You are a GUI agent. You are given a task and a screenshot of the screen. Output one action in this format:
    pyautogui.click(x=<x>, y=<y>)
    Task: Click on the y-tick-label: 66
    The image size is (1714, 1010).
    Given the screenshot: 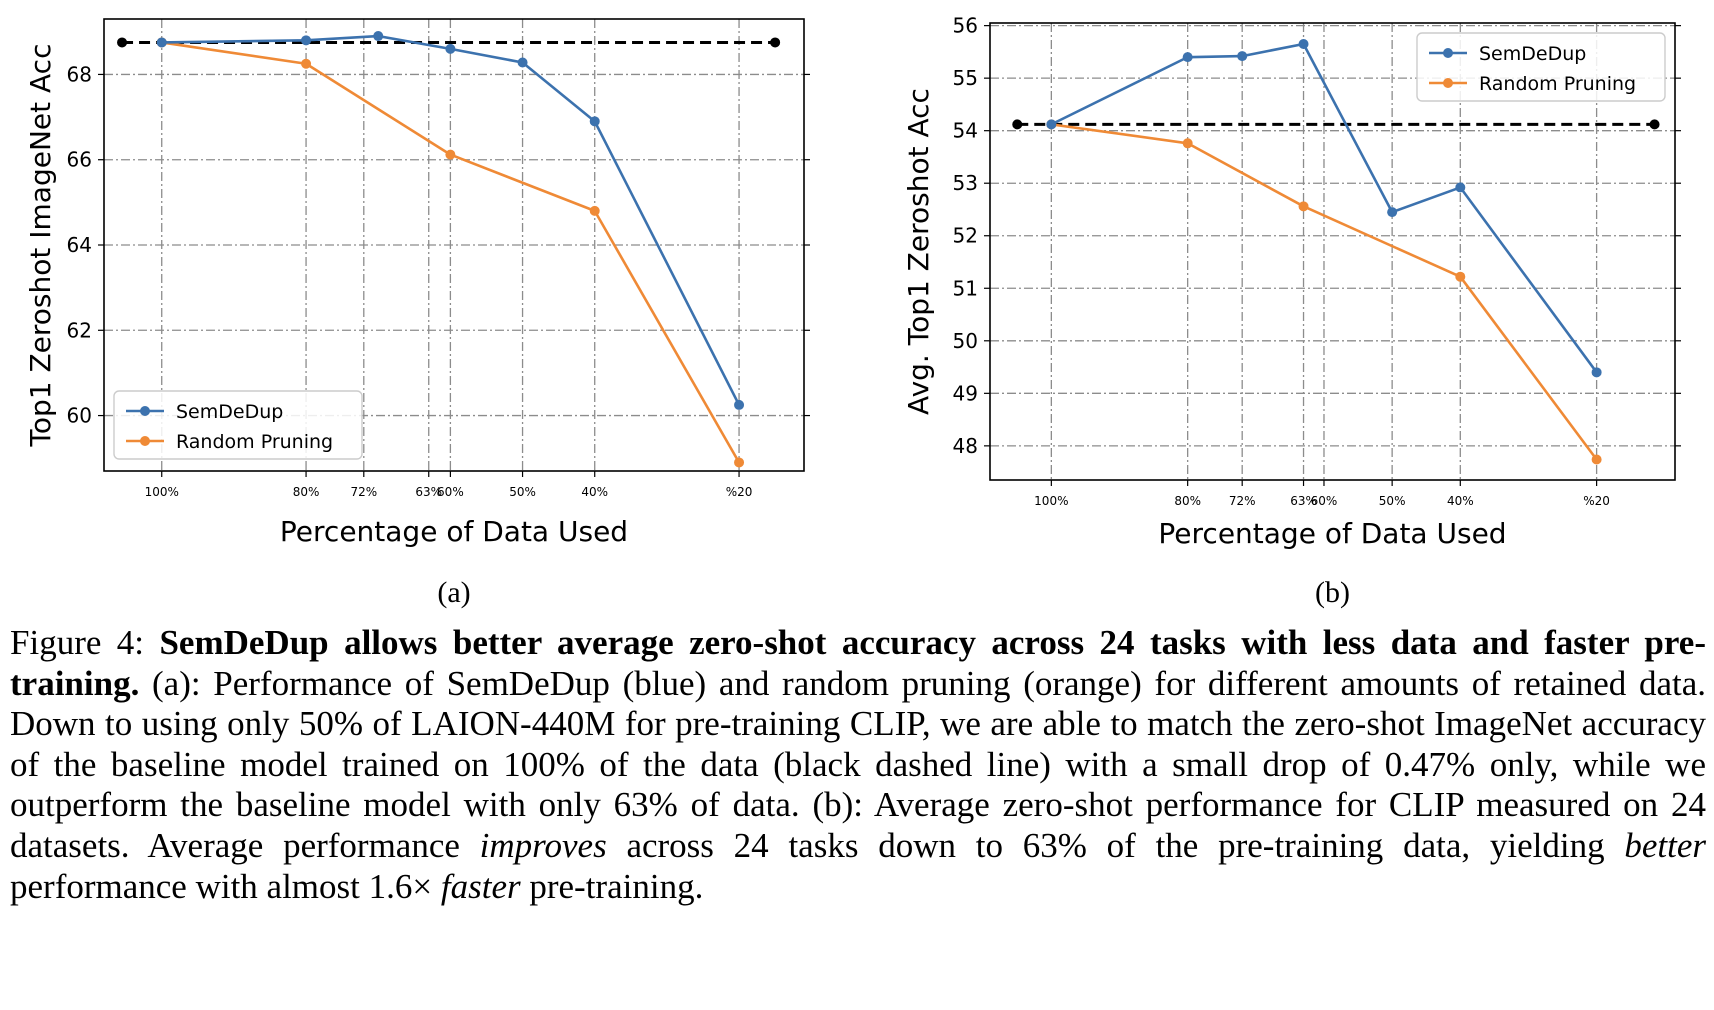 What is the action you would take?
    pyautogui.click(x=79, y=160)
    